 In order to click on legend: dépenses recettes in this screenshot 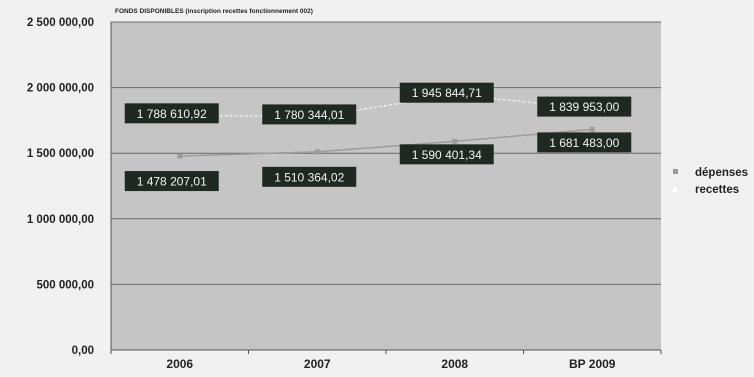, I will do `click(710, 181)`.